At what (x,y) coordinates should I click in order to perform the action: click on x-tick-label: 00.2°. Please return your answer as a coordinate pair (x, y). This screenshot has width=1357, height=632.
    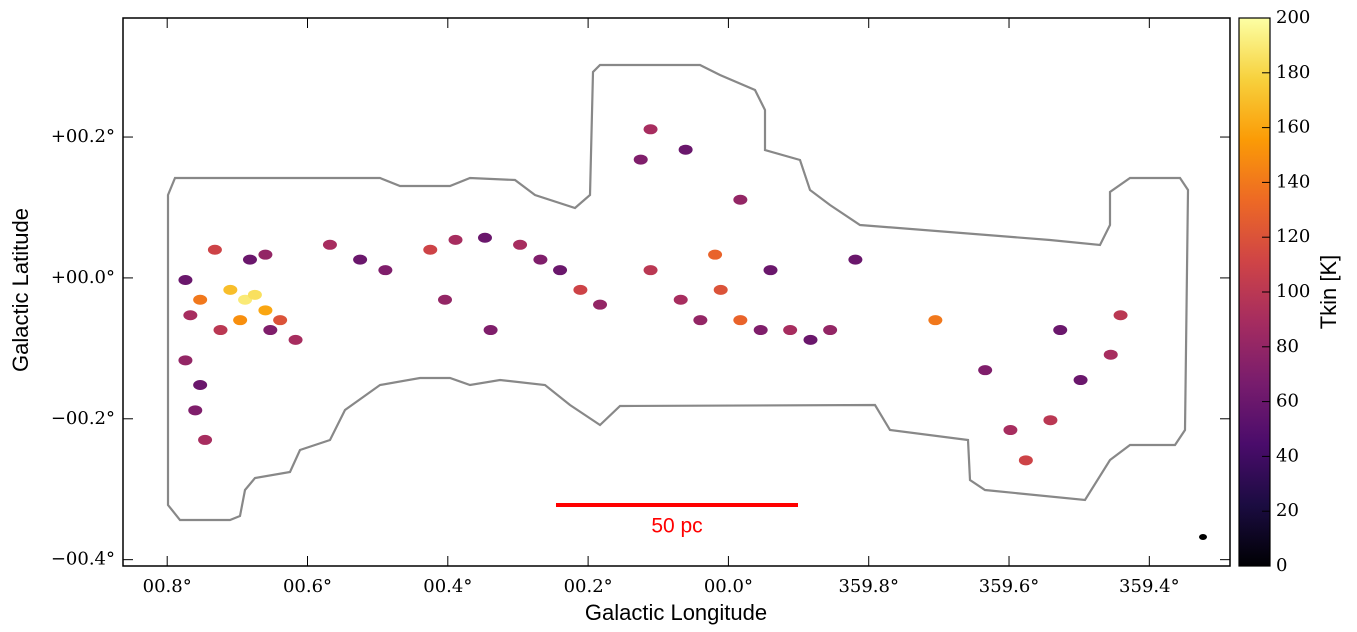
    Looking at the image, I should click on (588, 586).